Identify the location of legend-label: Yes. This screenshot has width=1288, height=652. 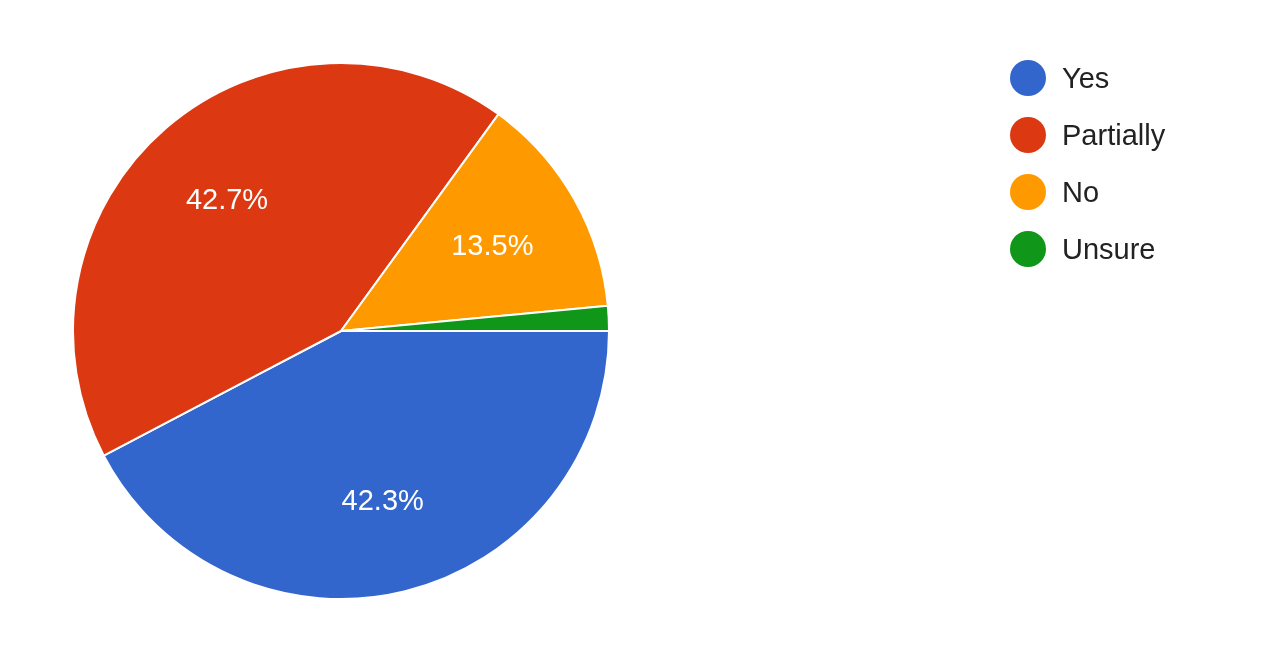
(1086, 78).